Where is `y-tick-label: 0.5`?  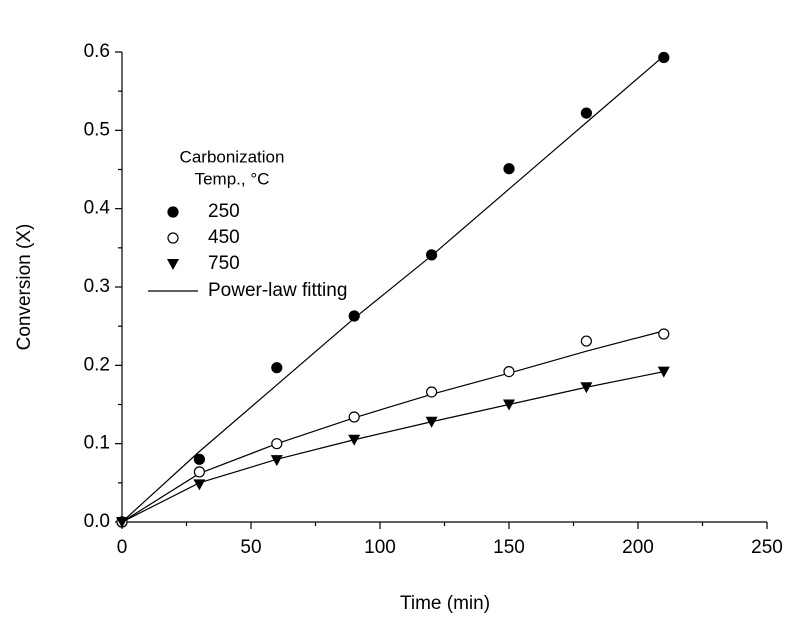 y-tick-label: 0.5 is located at coordinates (97, 129).